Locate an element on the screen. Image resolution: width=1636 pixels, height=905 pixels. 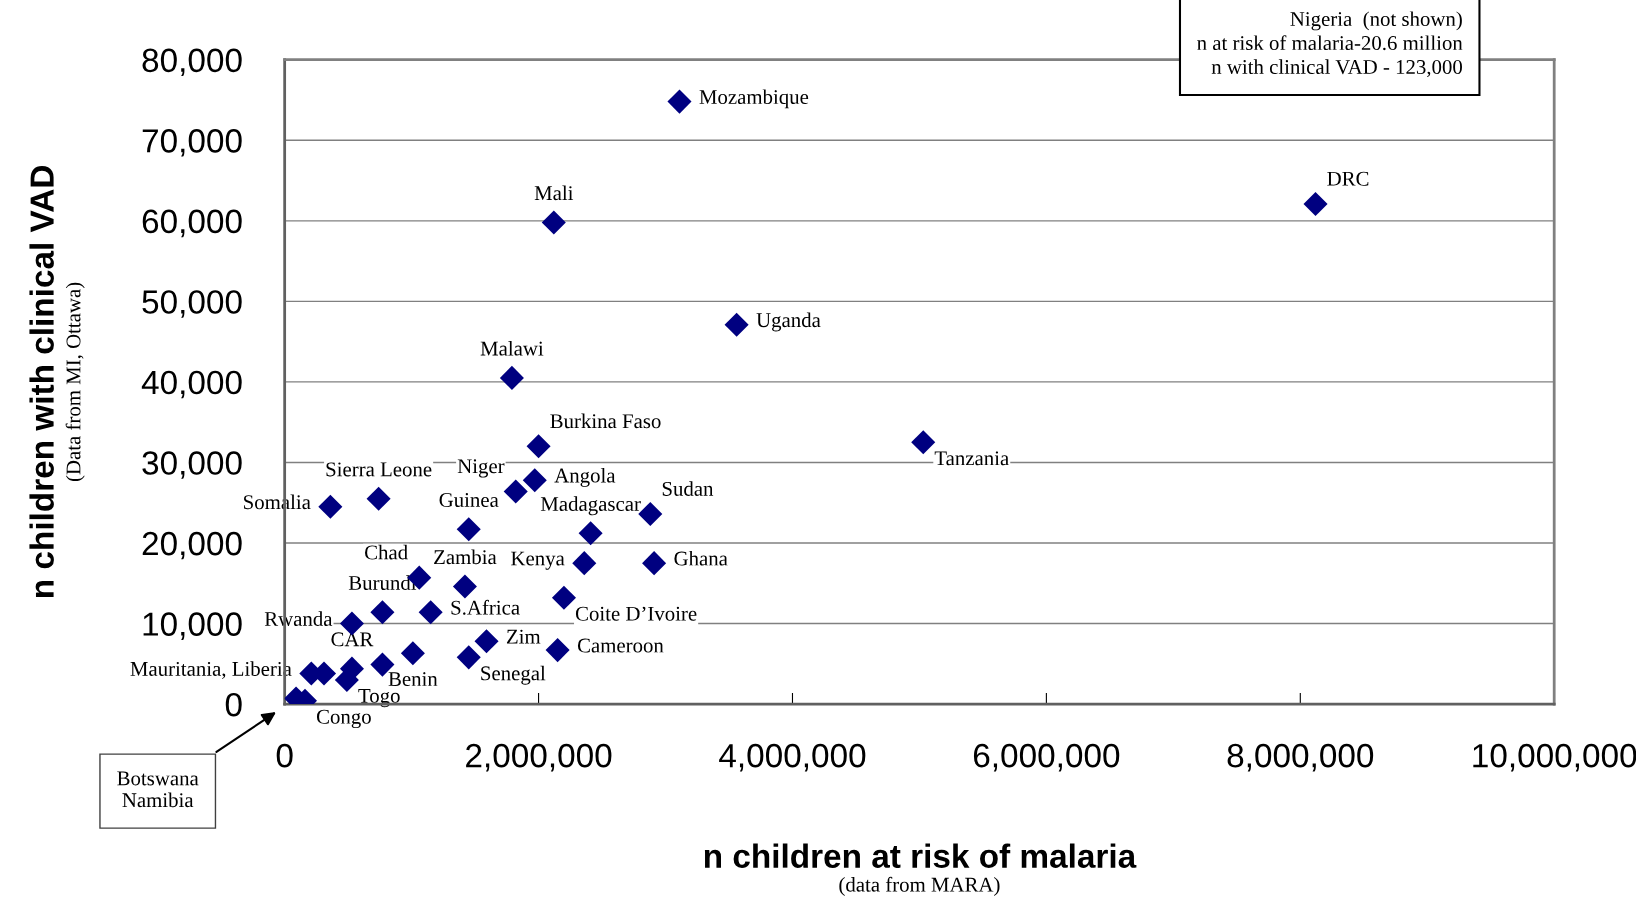
annotation: Niger is located at coordinates (481, 468).